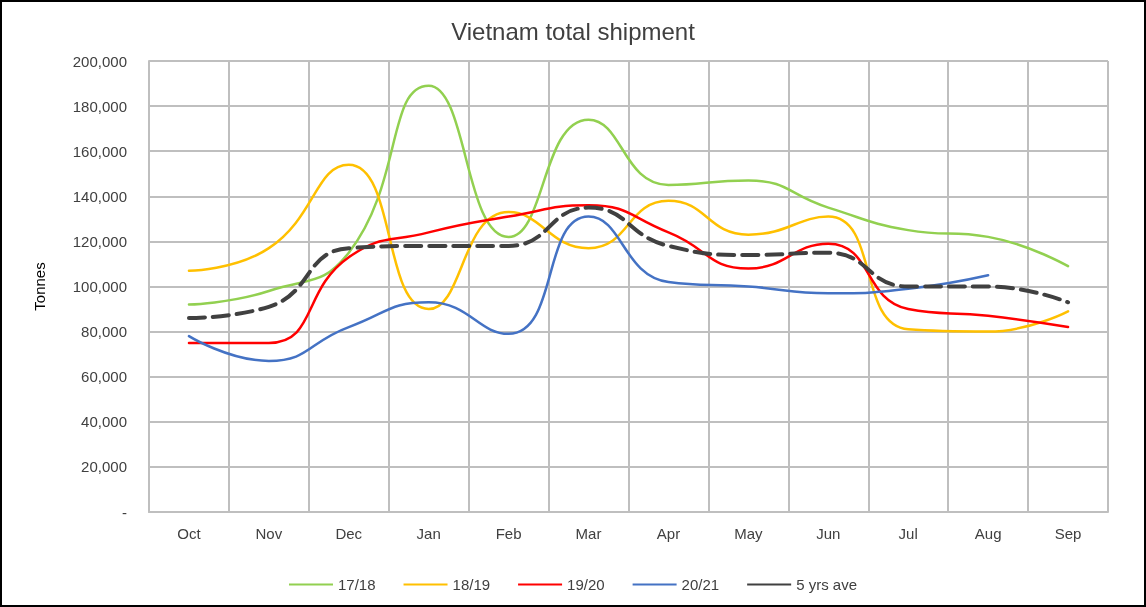 This screenshot has height=607, width=1146. Describe the element at coordinates (428, 533) in the screenshot. I see `x-tick-label: Jan` at that location.